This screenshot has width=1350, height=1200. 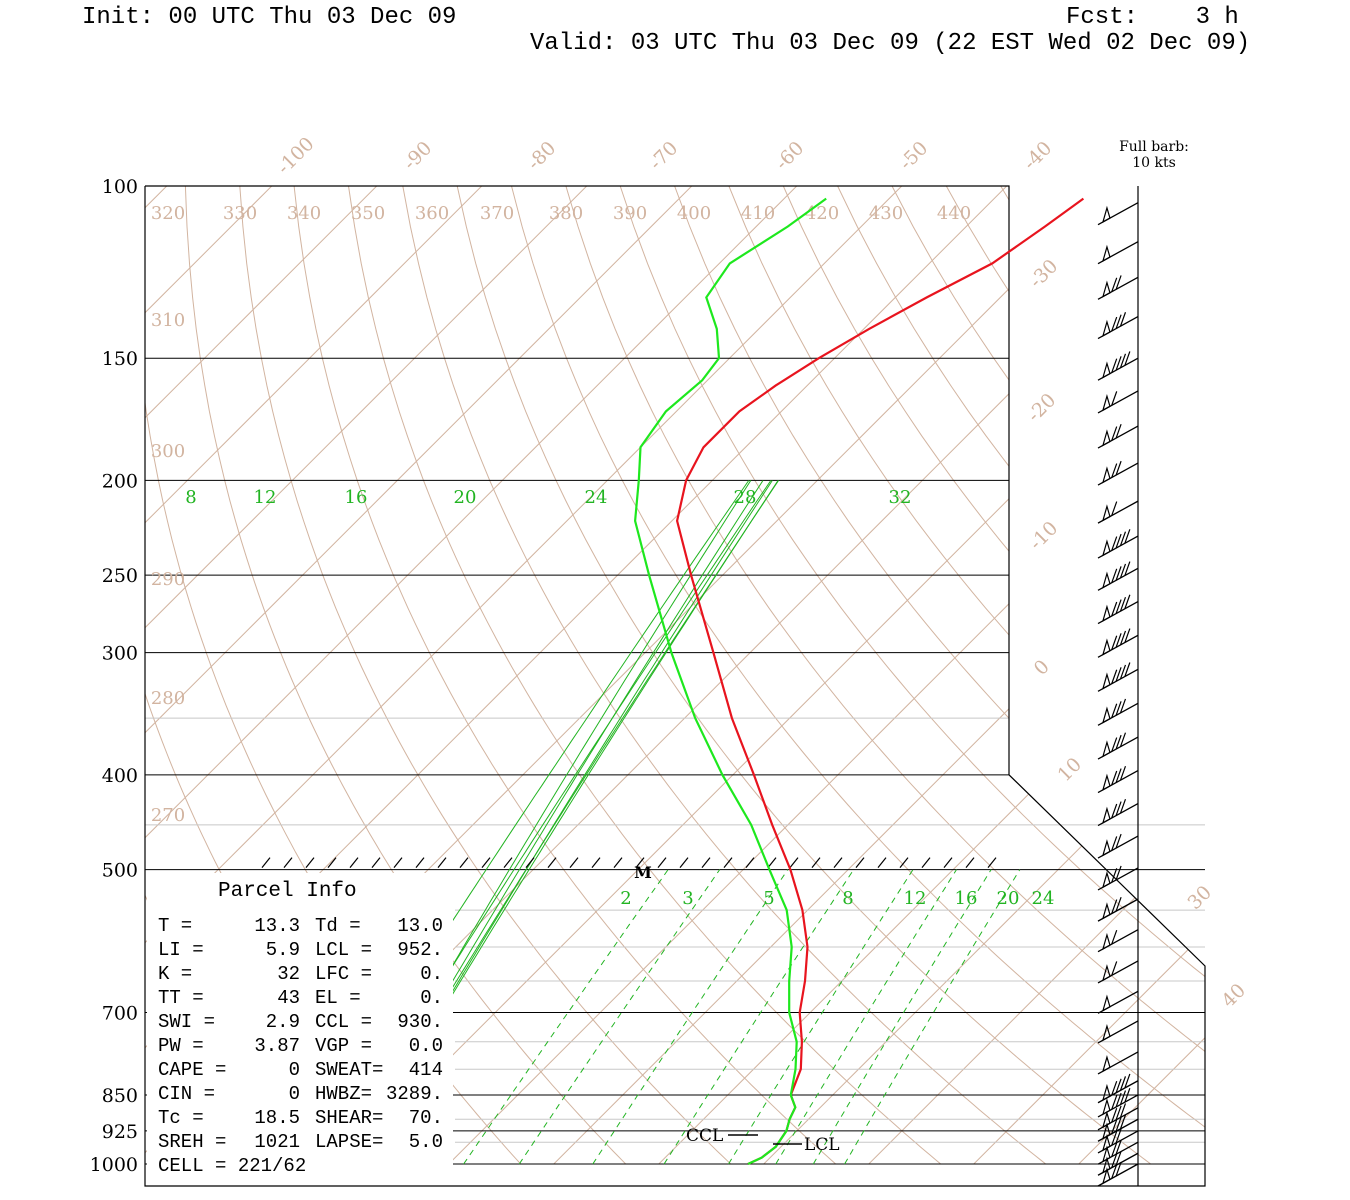 I want to click on ccl-label: CCL, so click(x=704, y=1136).